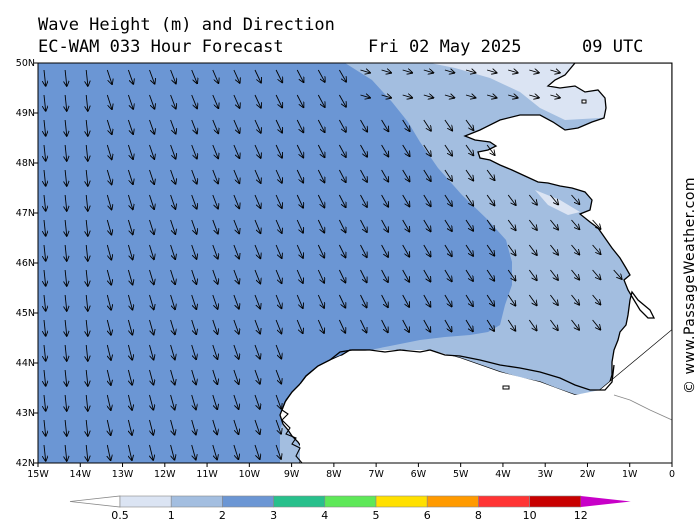 The height and width of the screenshot is (525, 700). I want to click on border-line, so click(642, 407).